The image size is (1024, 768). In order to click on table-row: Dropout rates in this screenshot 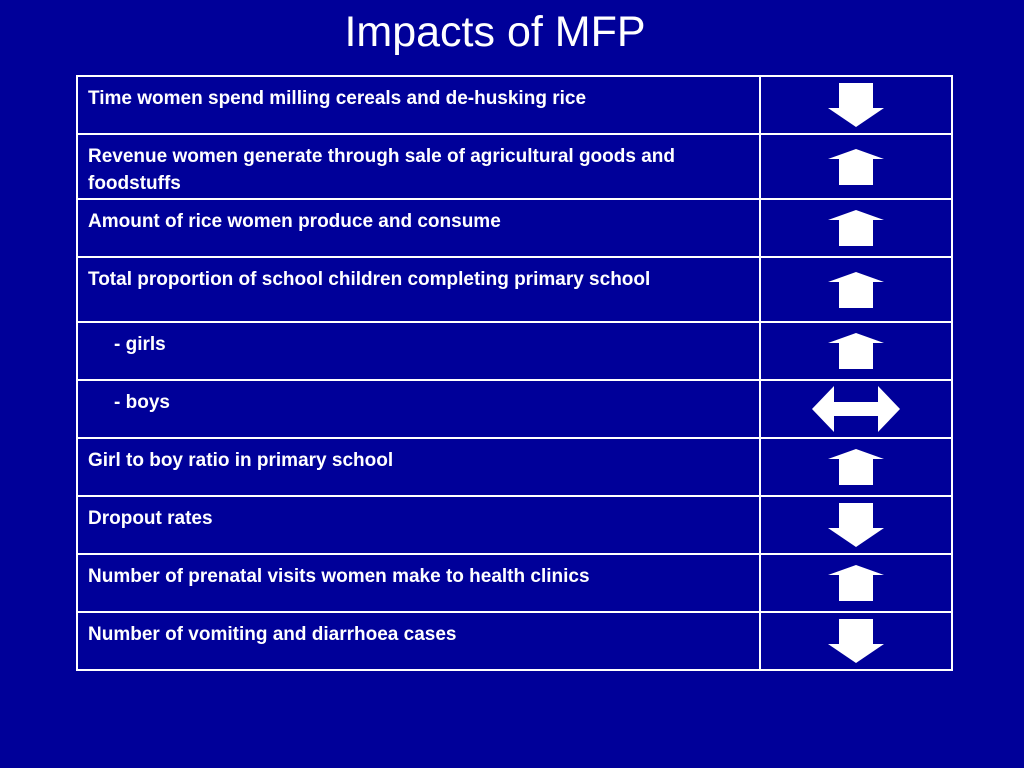, I will do `click(514, 525)`.